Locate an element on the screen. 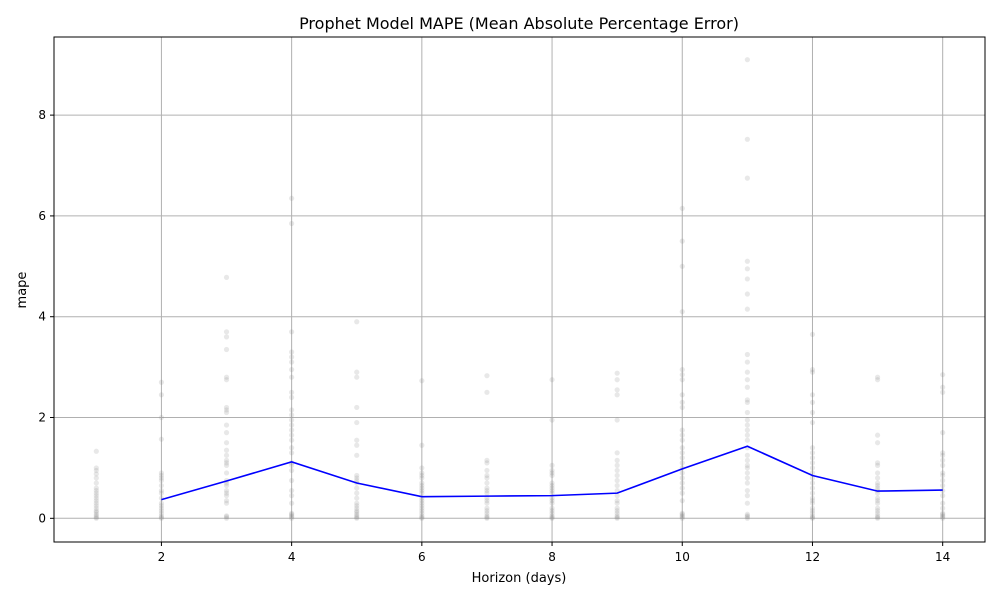 The width and height of the screenshot is (1000, 600). x-tick-label: 14 is located at coordinates (942, 557).